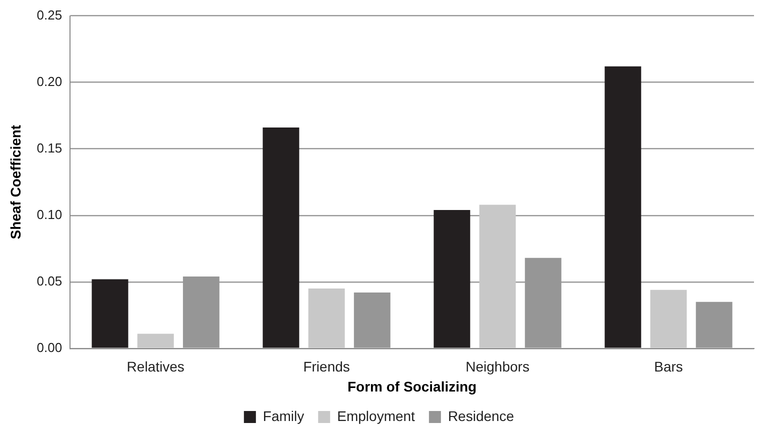 The image size is (768, 438). Describe the element at coordinates (283, 416) in the screenshot. I see `legend-label: Family` at that location.